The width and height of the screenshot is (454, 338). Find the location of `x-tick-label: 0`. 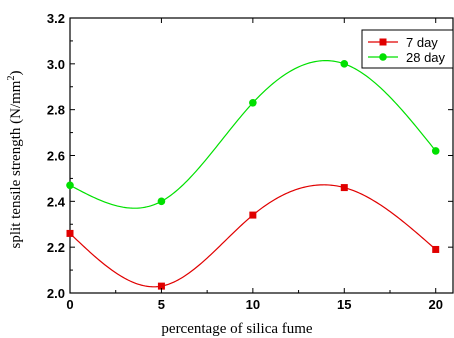

x-tick-label: 0 is located at coordinates (69, 304).